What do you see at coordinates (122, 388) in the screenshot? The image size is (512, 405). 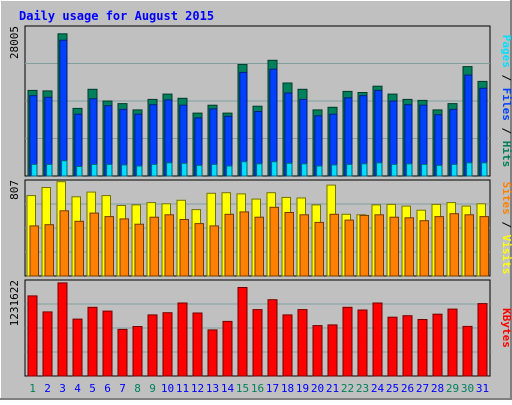 I see `x-tick-label: 7` at bounding box center [122, 388].